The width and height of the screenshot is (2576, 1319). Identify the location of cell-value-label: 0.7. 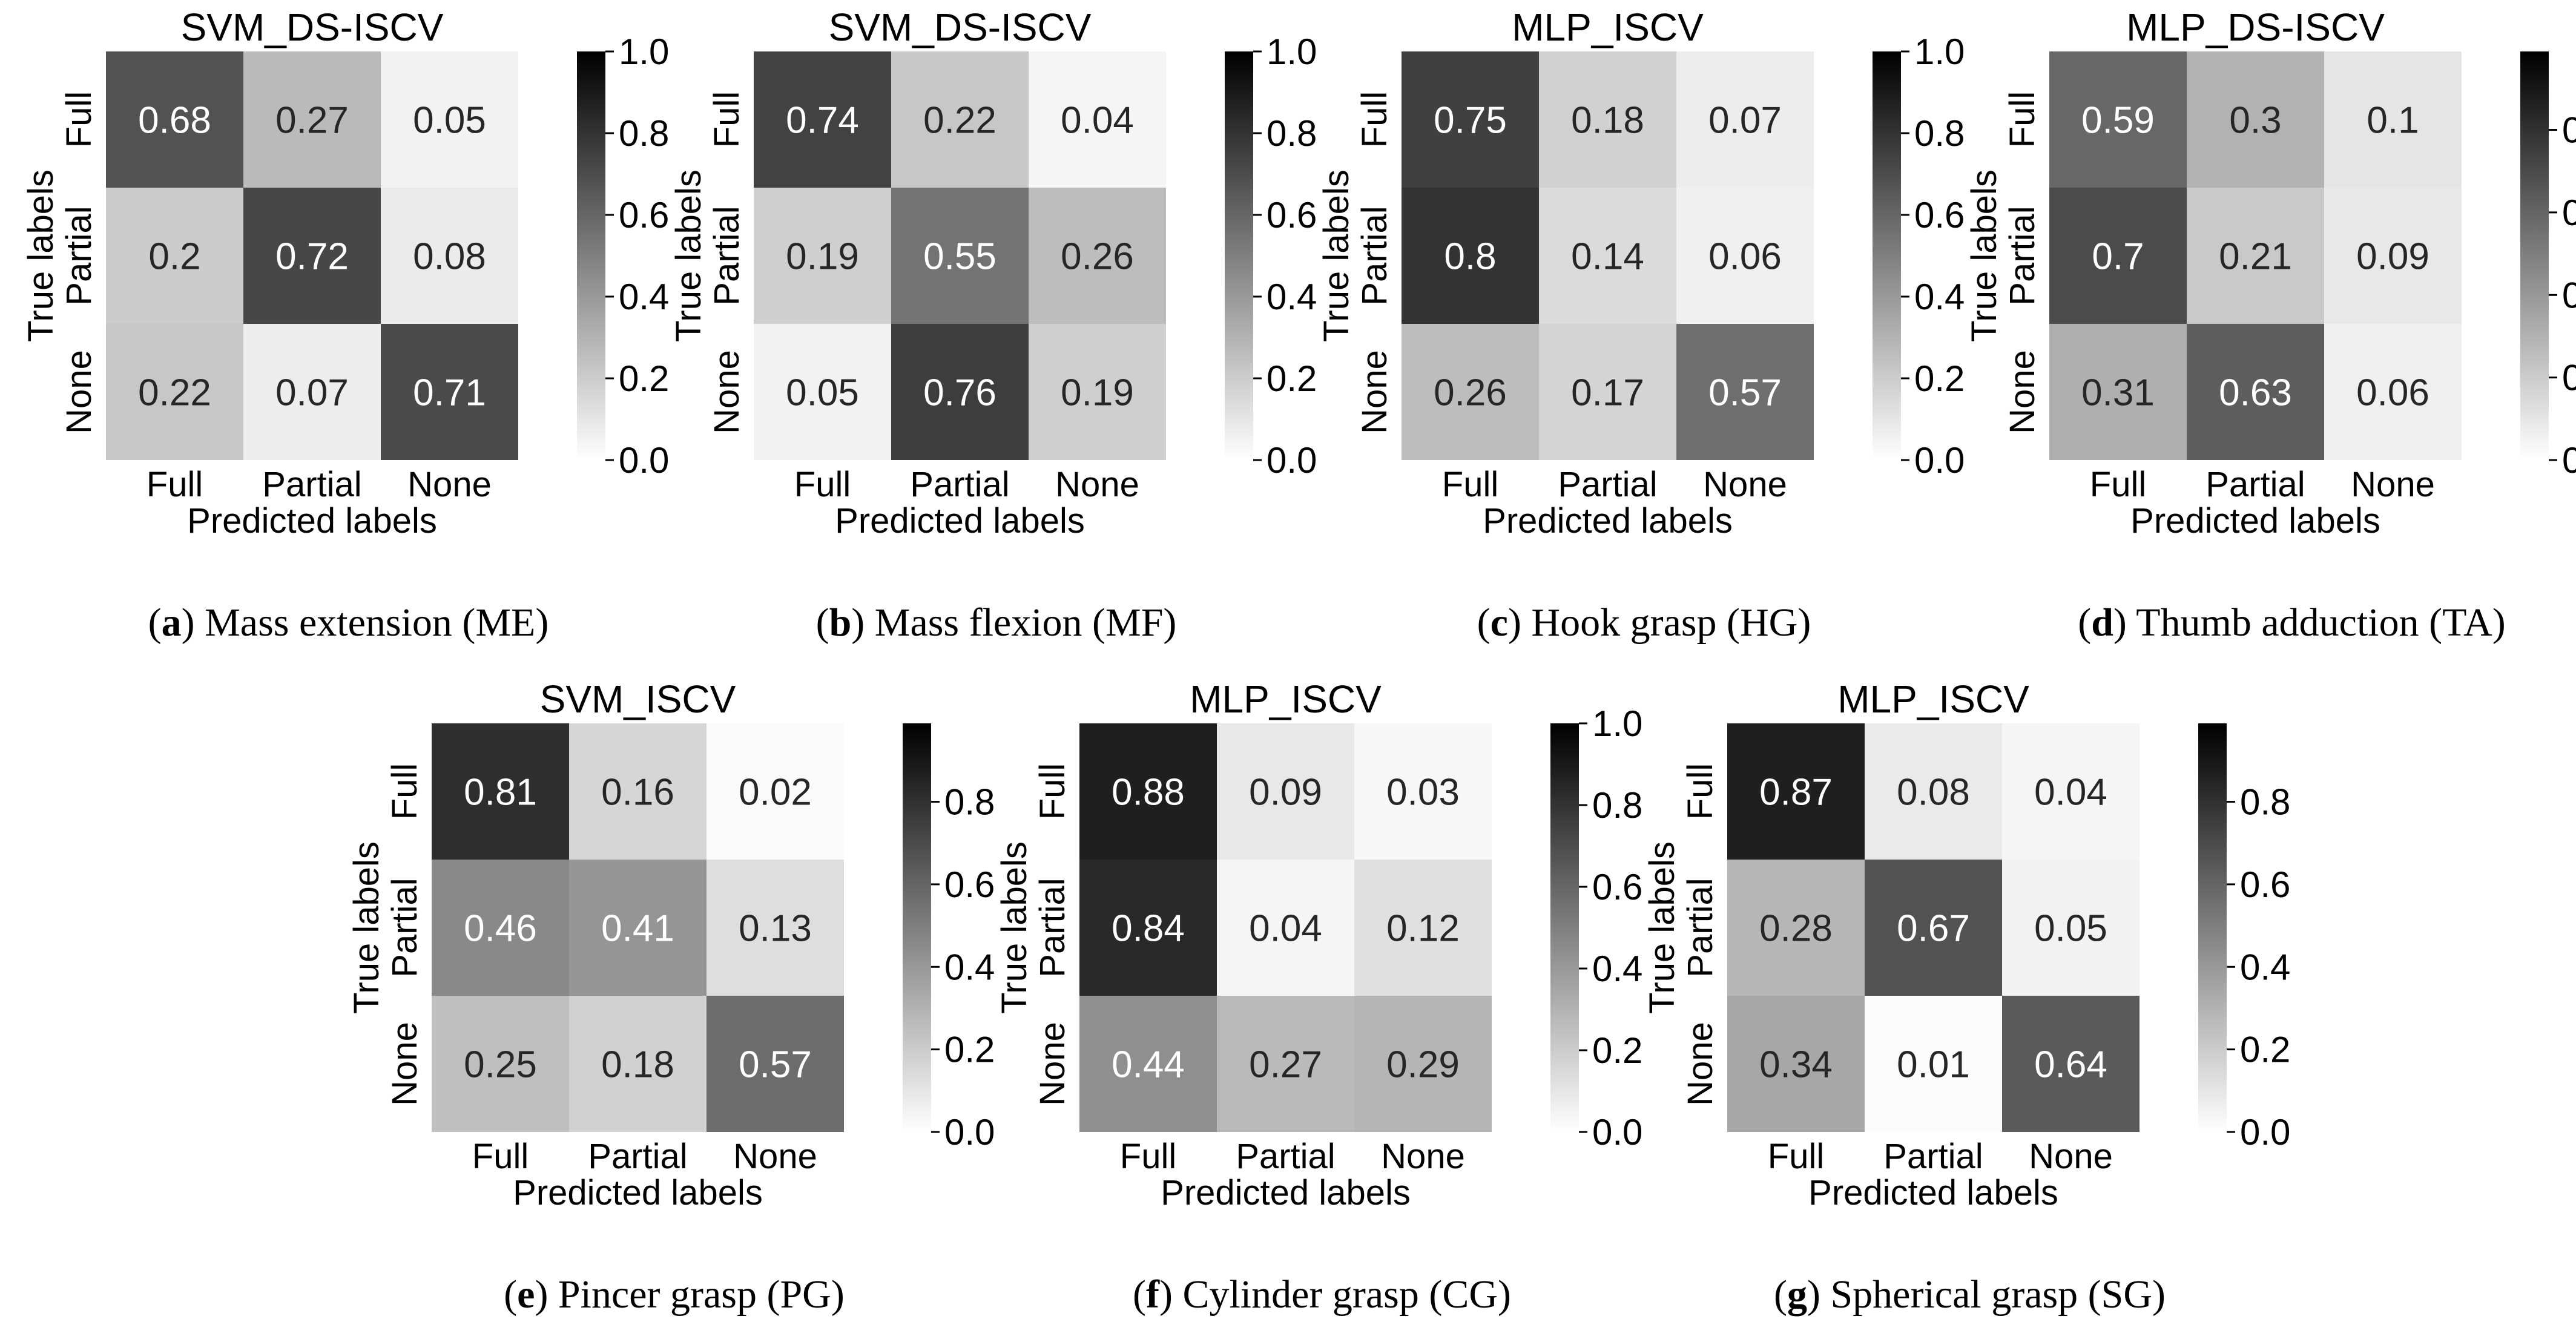
(2118, 257).